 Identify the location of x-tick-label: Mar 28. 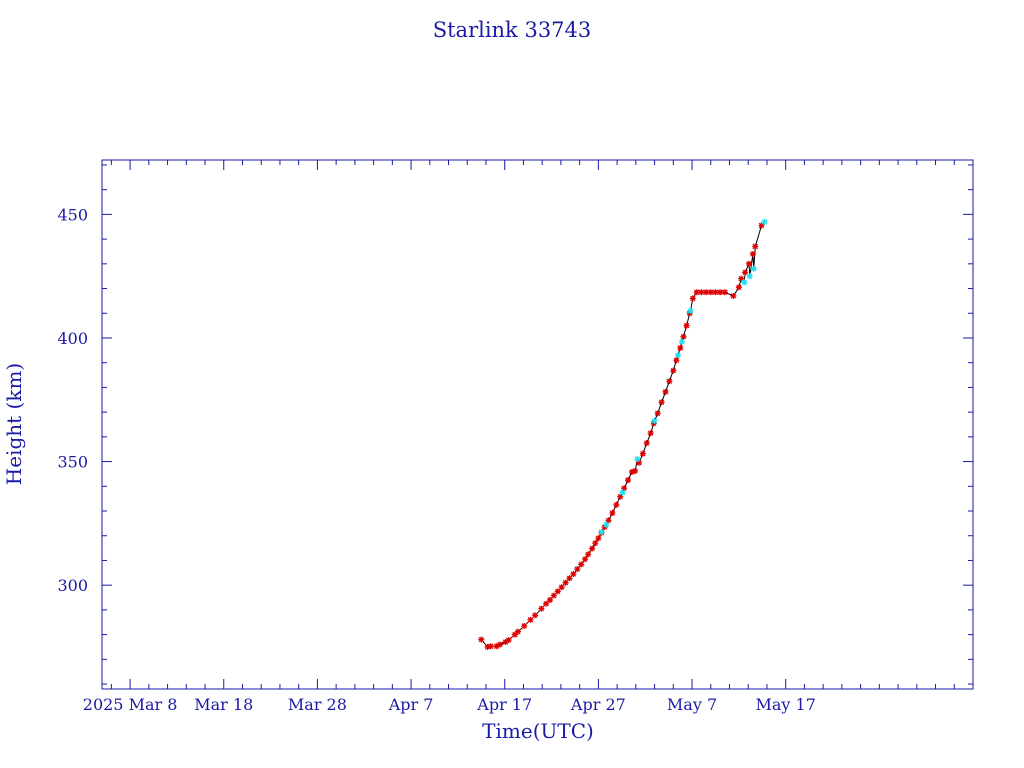
(317, 704).